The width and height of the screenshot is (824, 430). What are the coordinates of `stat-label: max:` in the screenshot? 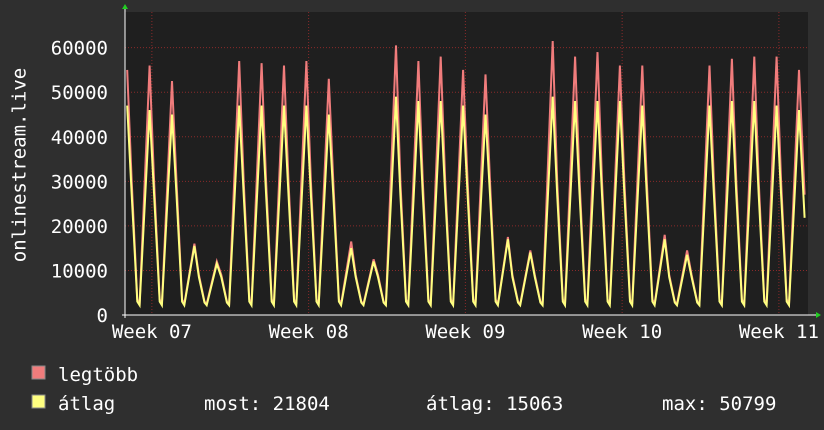 It's located at (685, 404).